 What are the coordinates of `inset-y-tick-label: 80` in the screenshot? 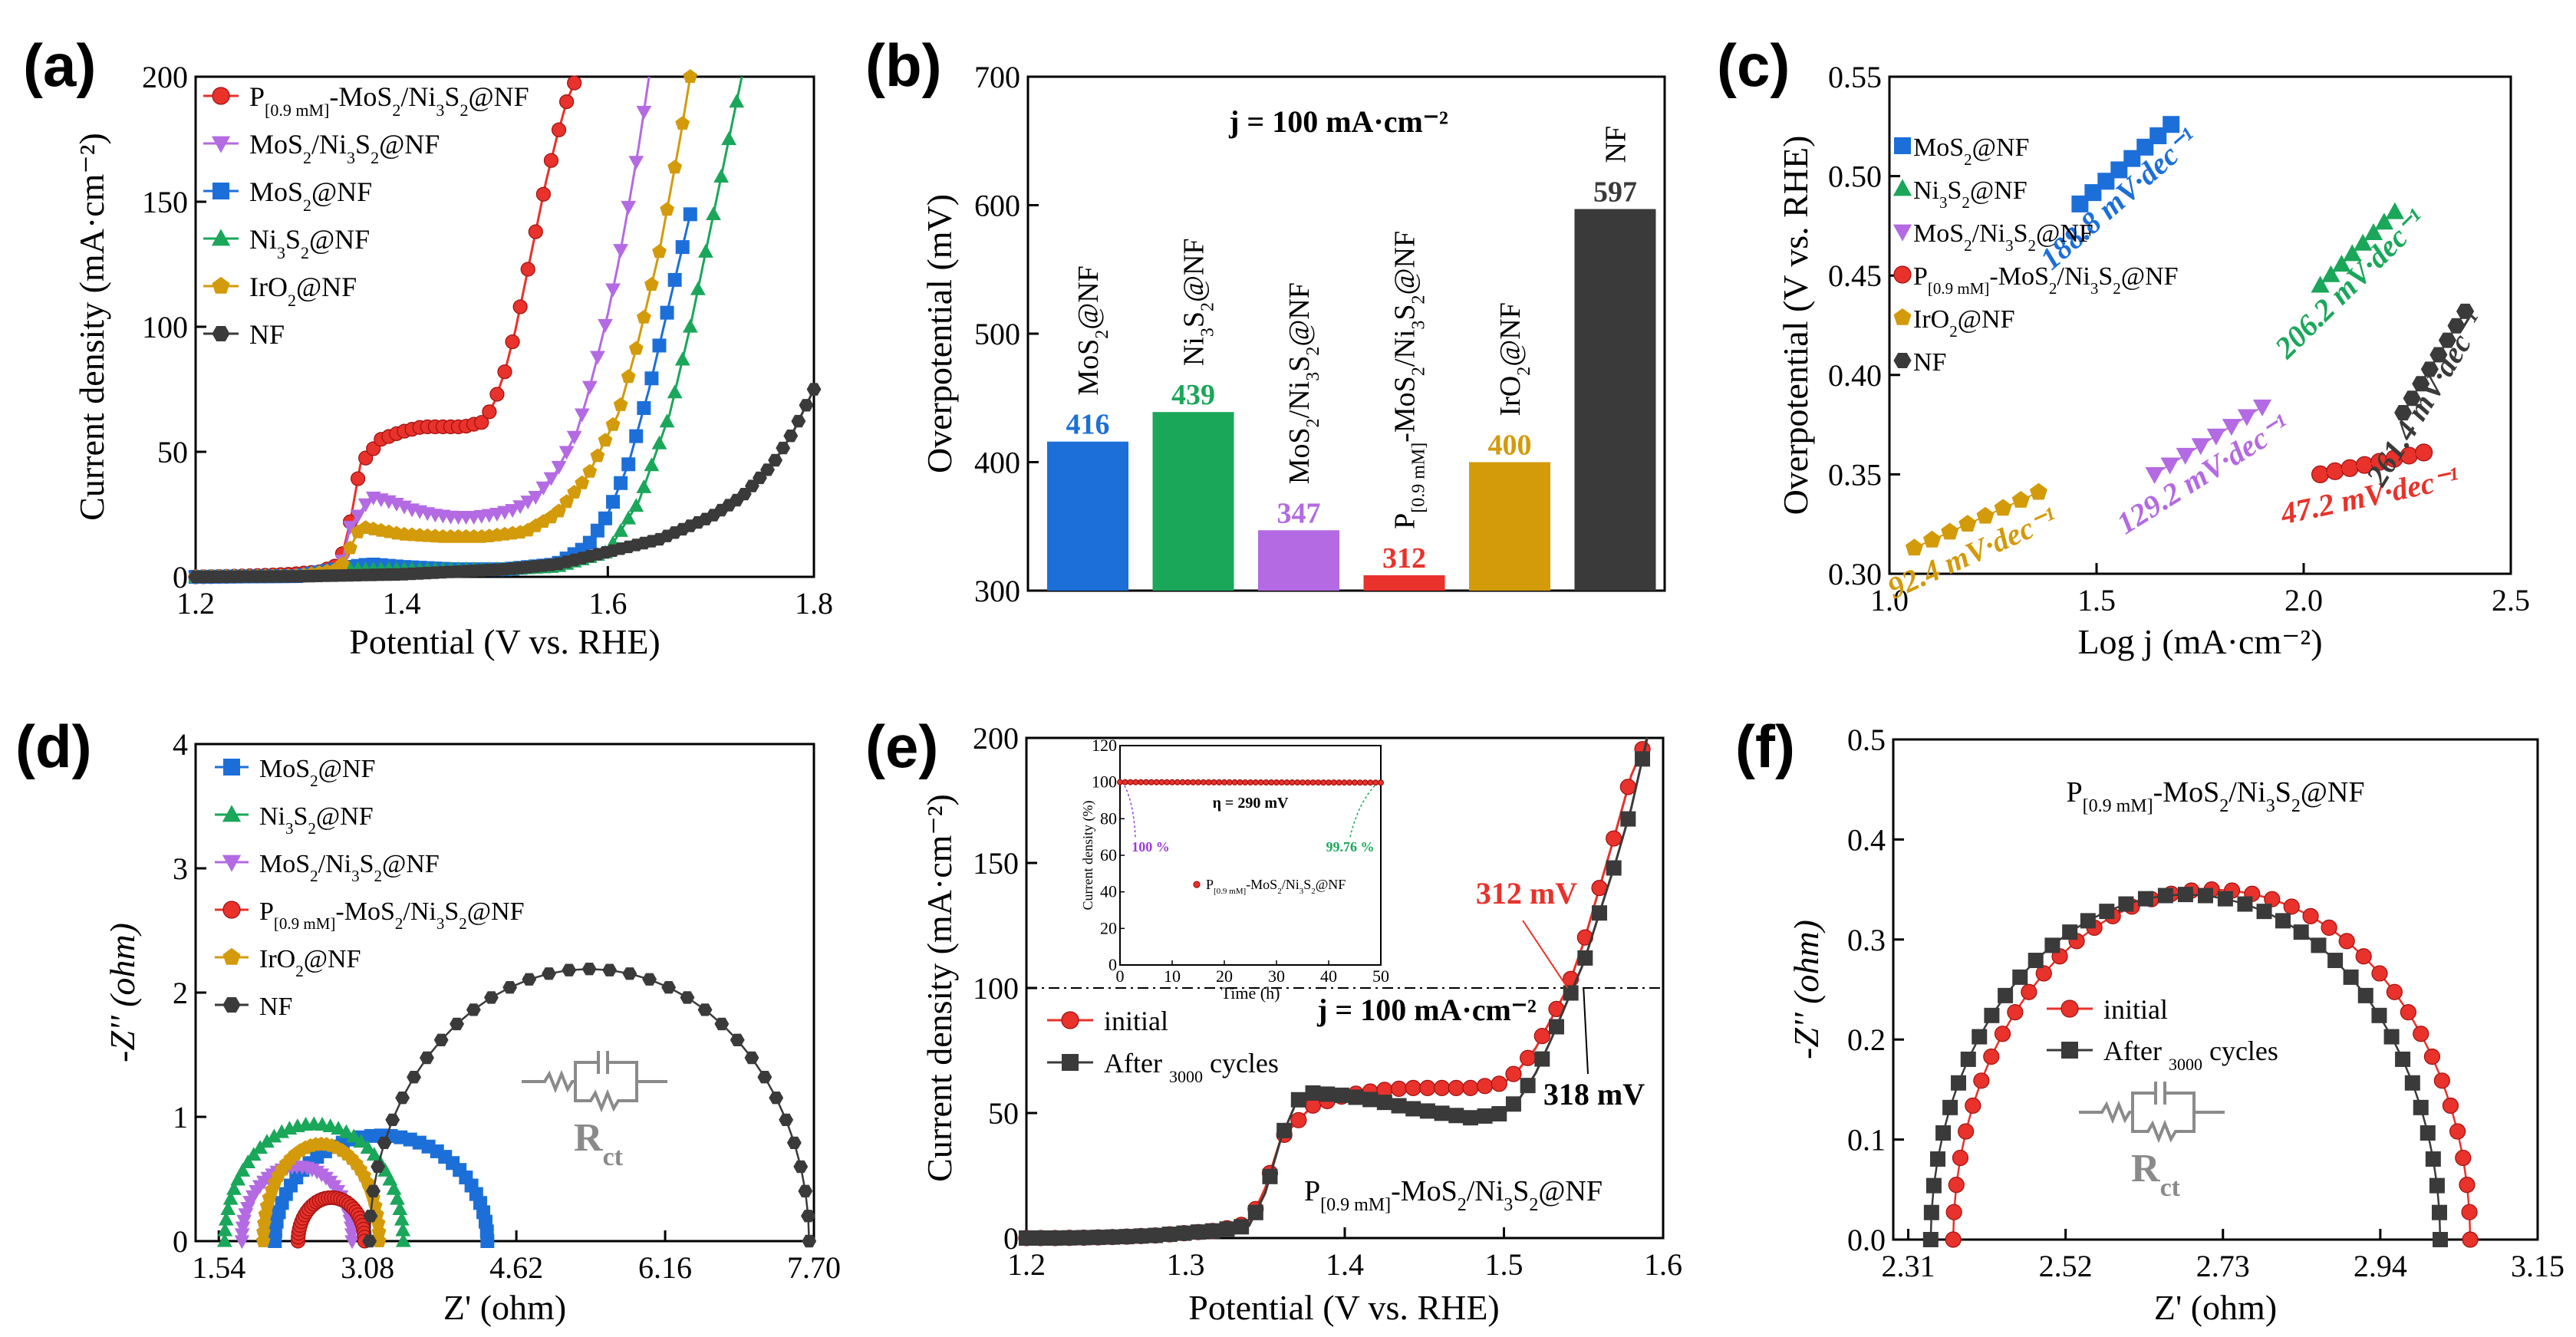 It's located at (1108, 818).